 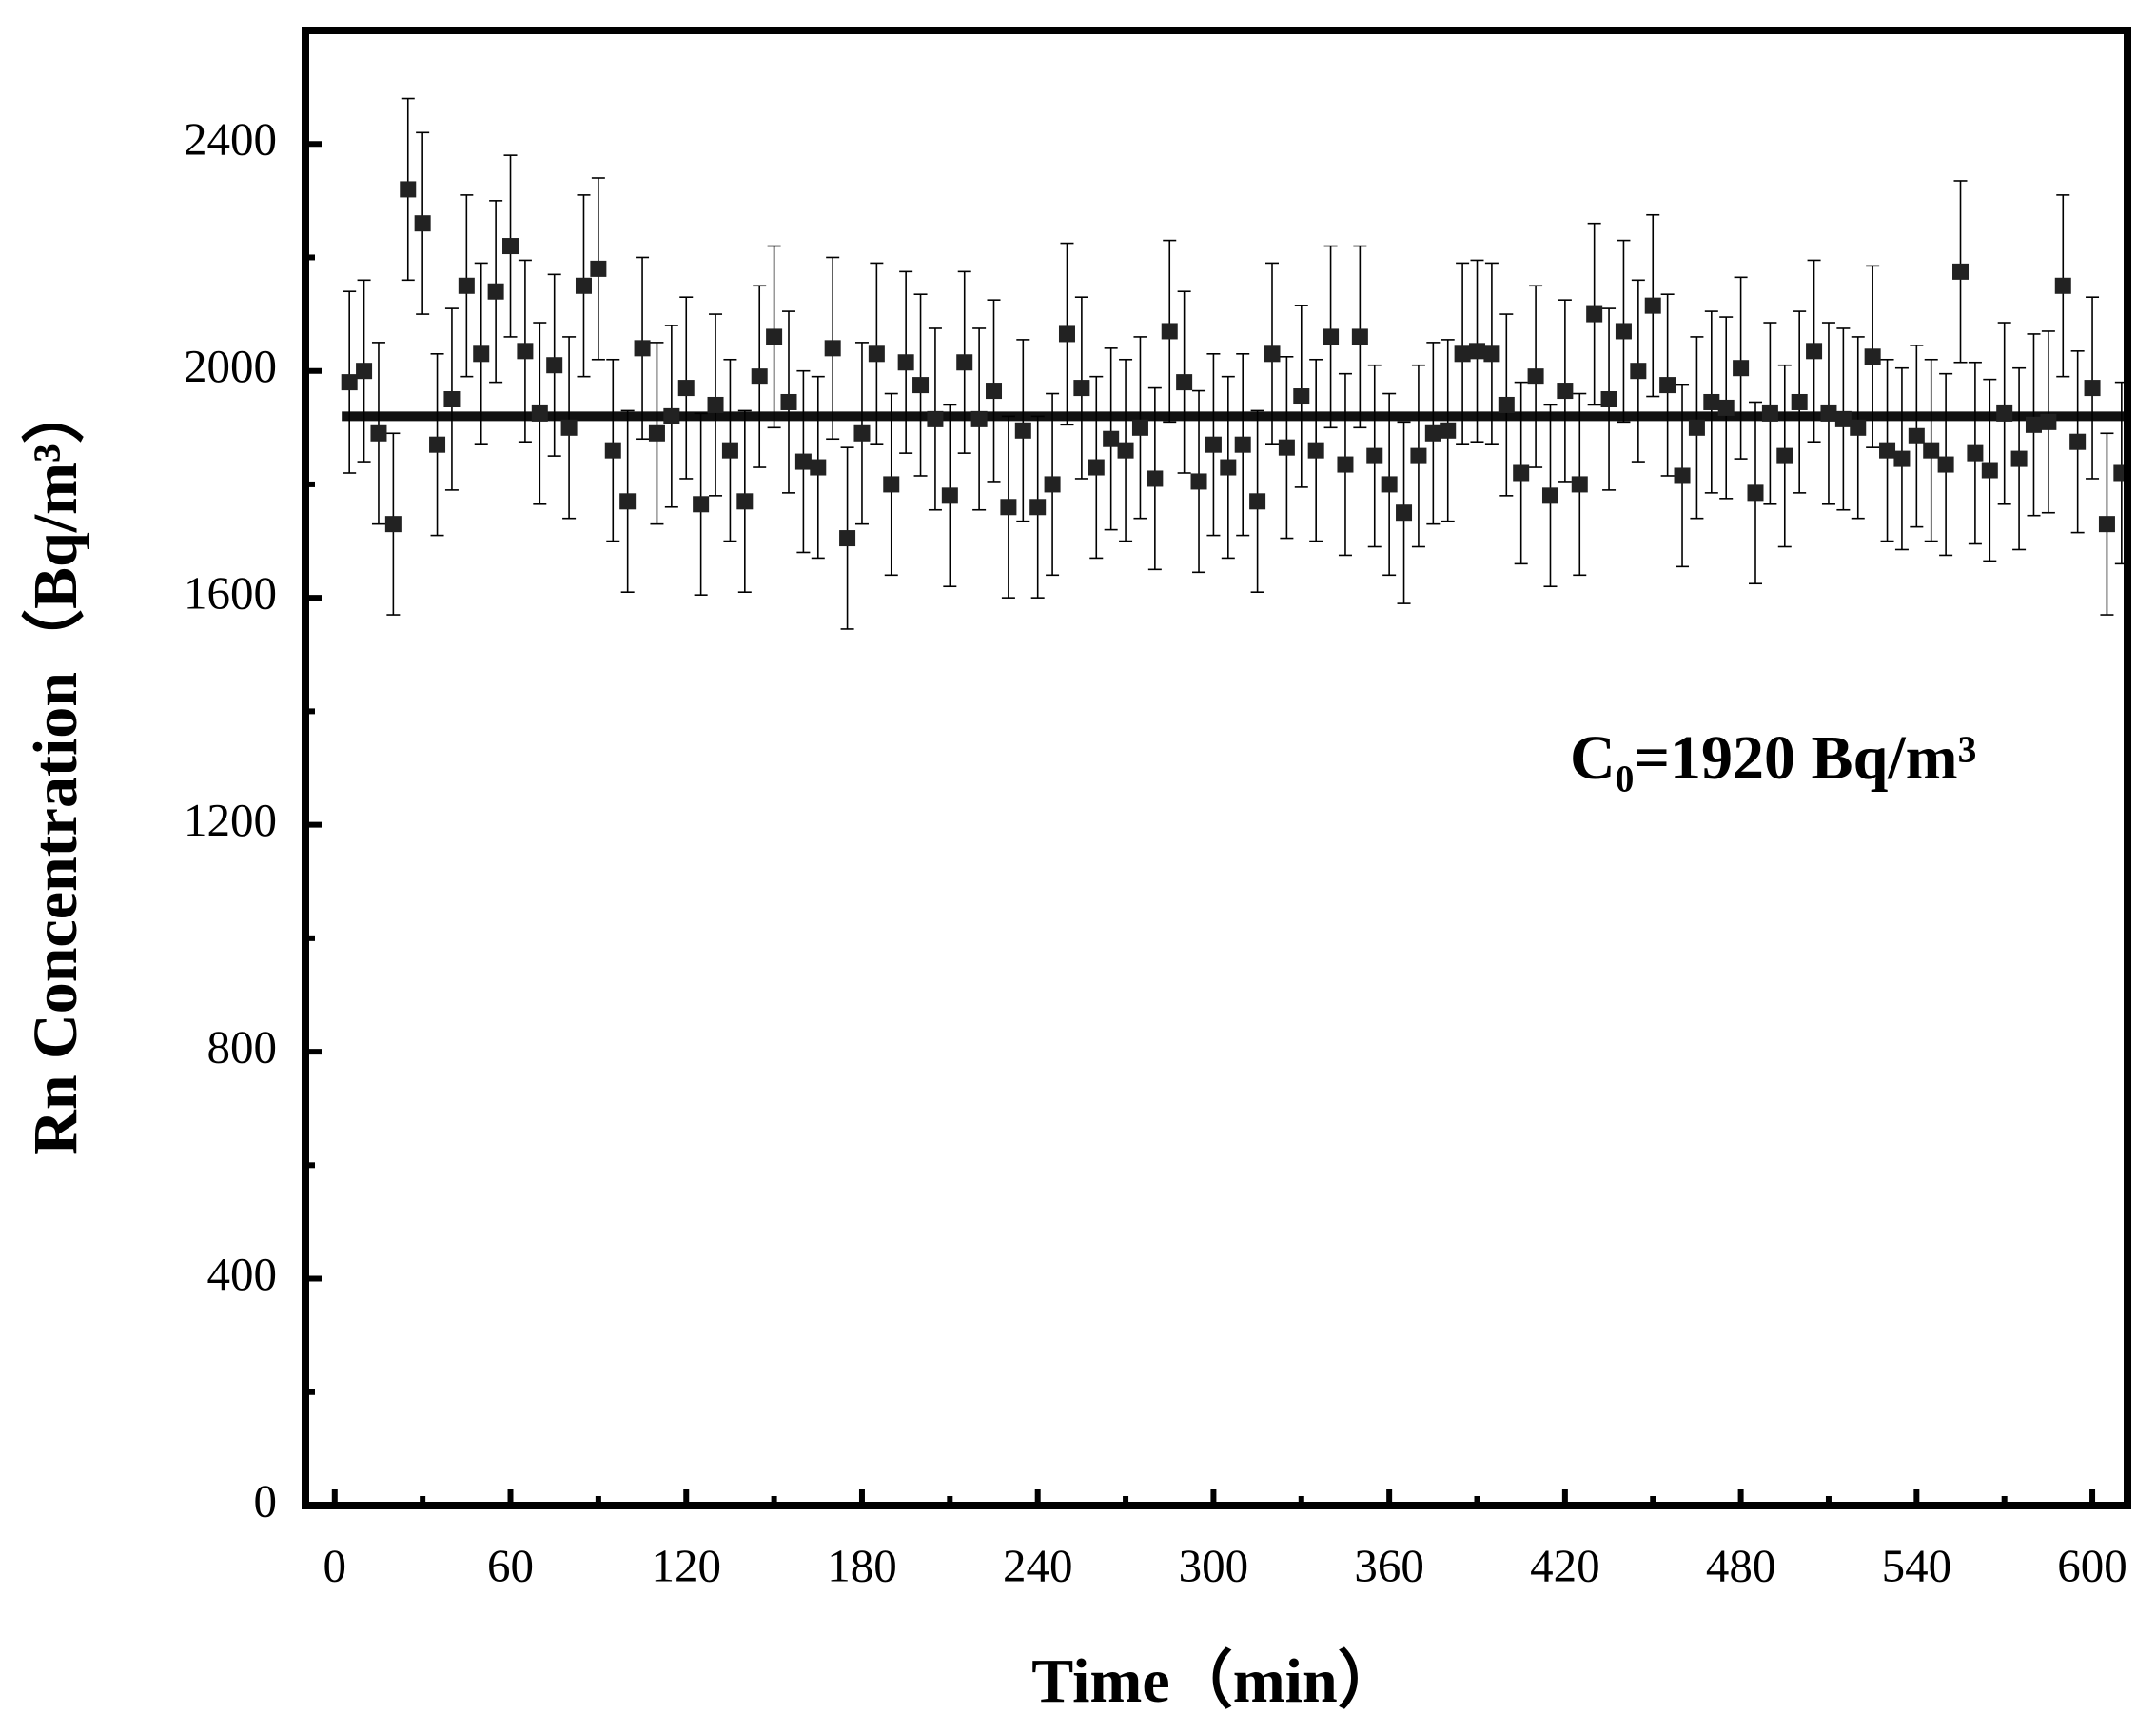 What do you see at coordinates (2092, 1565) in the screenshot?
I see `x-tick-label: 600` at bounding box center [2092, 1565].